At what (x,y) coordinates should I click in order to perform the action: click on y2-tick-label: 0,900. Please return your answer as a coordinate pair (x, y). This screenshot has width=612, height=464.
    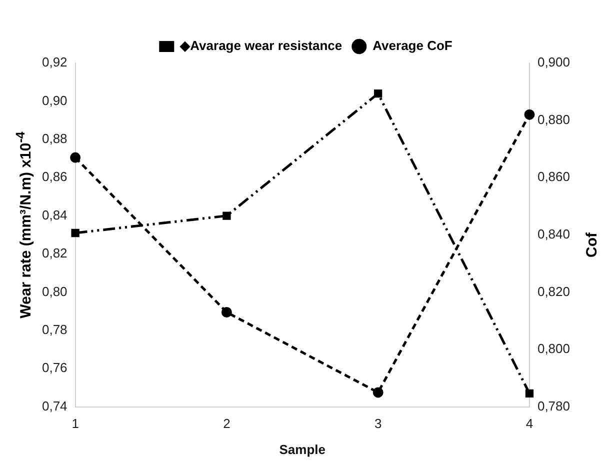
    Looking at the image, I should click on (553, 62).